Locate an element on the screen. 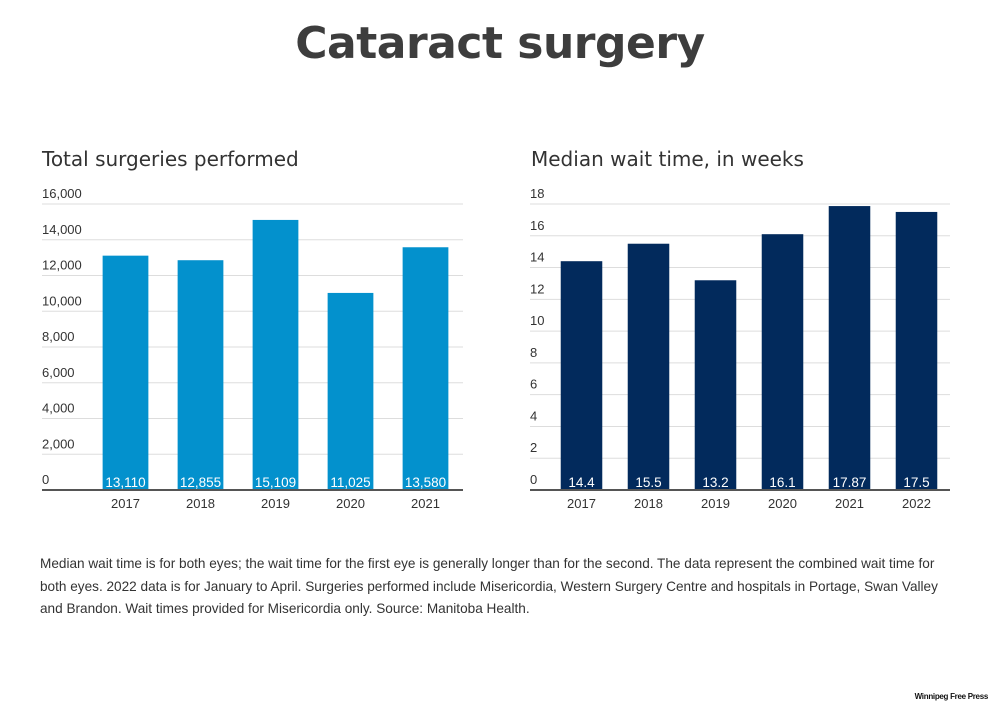  data-label: 16.1 is located at coordinates (782, 482).